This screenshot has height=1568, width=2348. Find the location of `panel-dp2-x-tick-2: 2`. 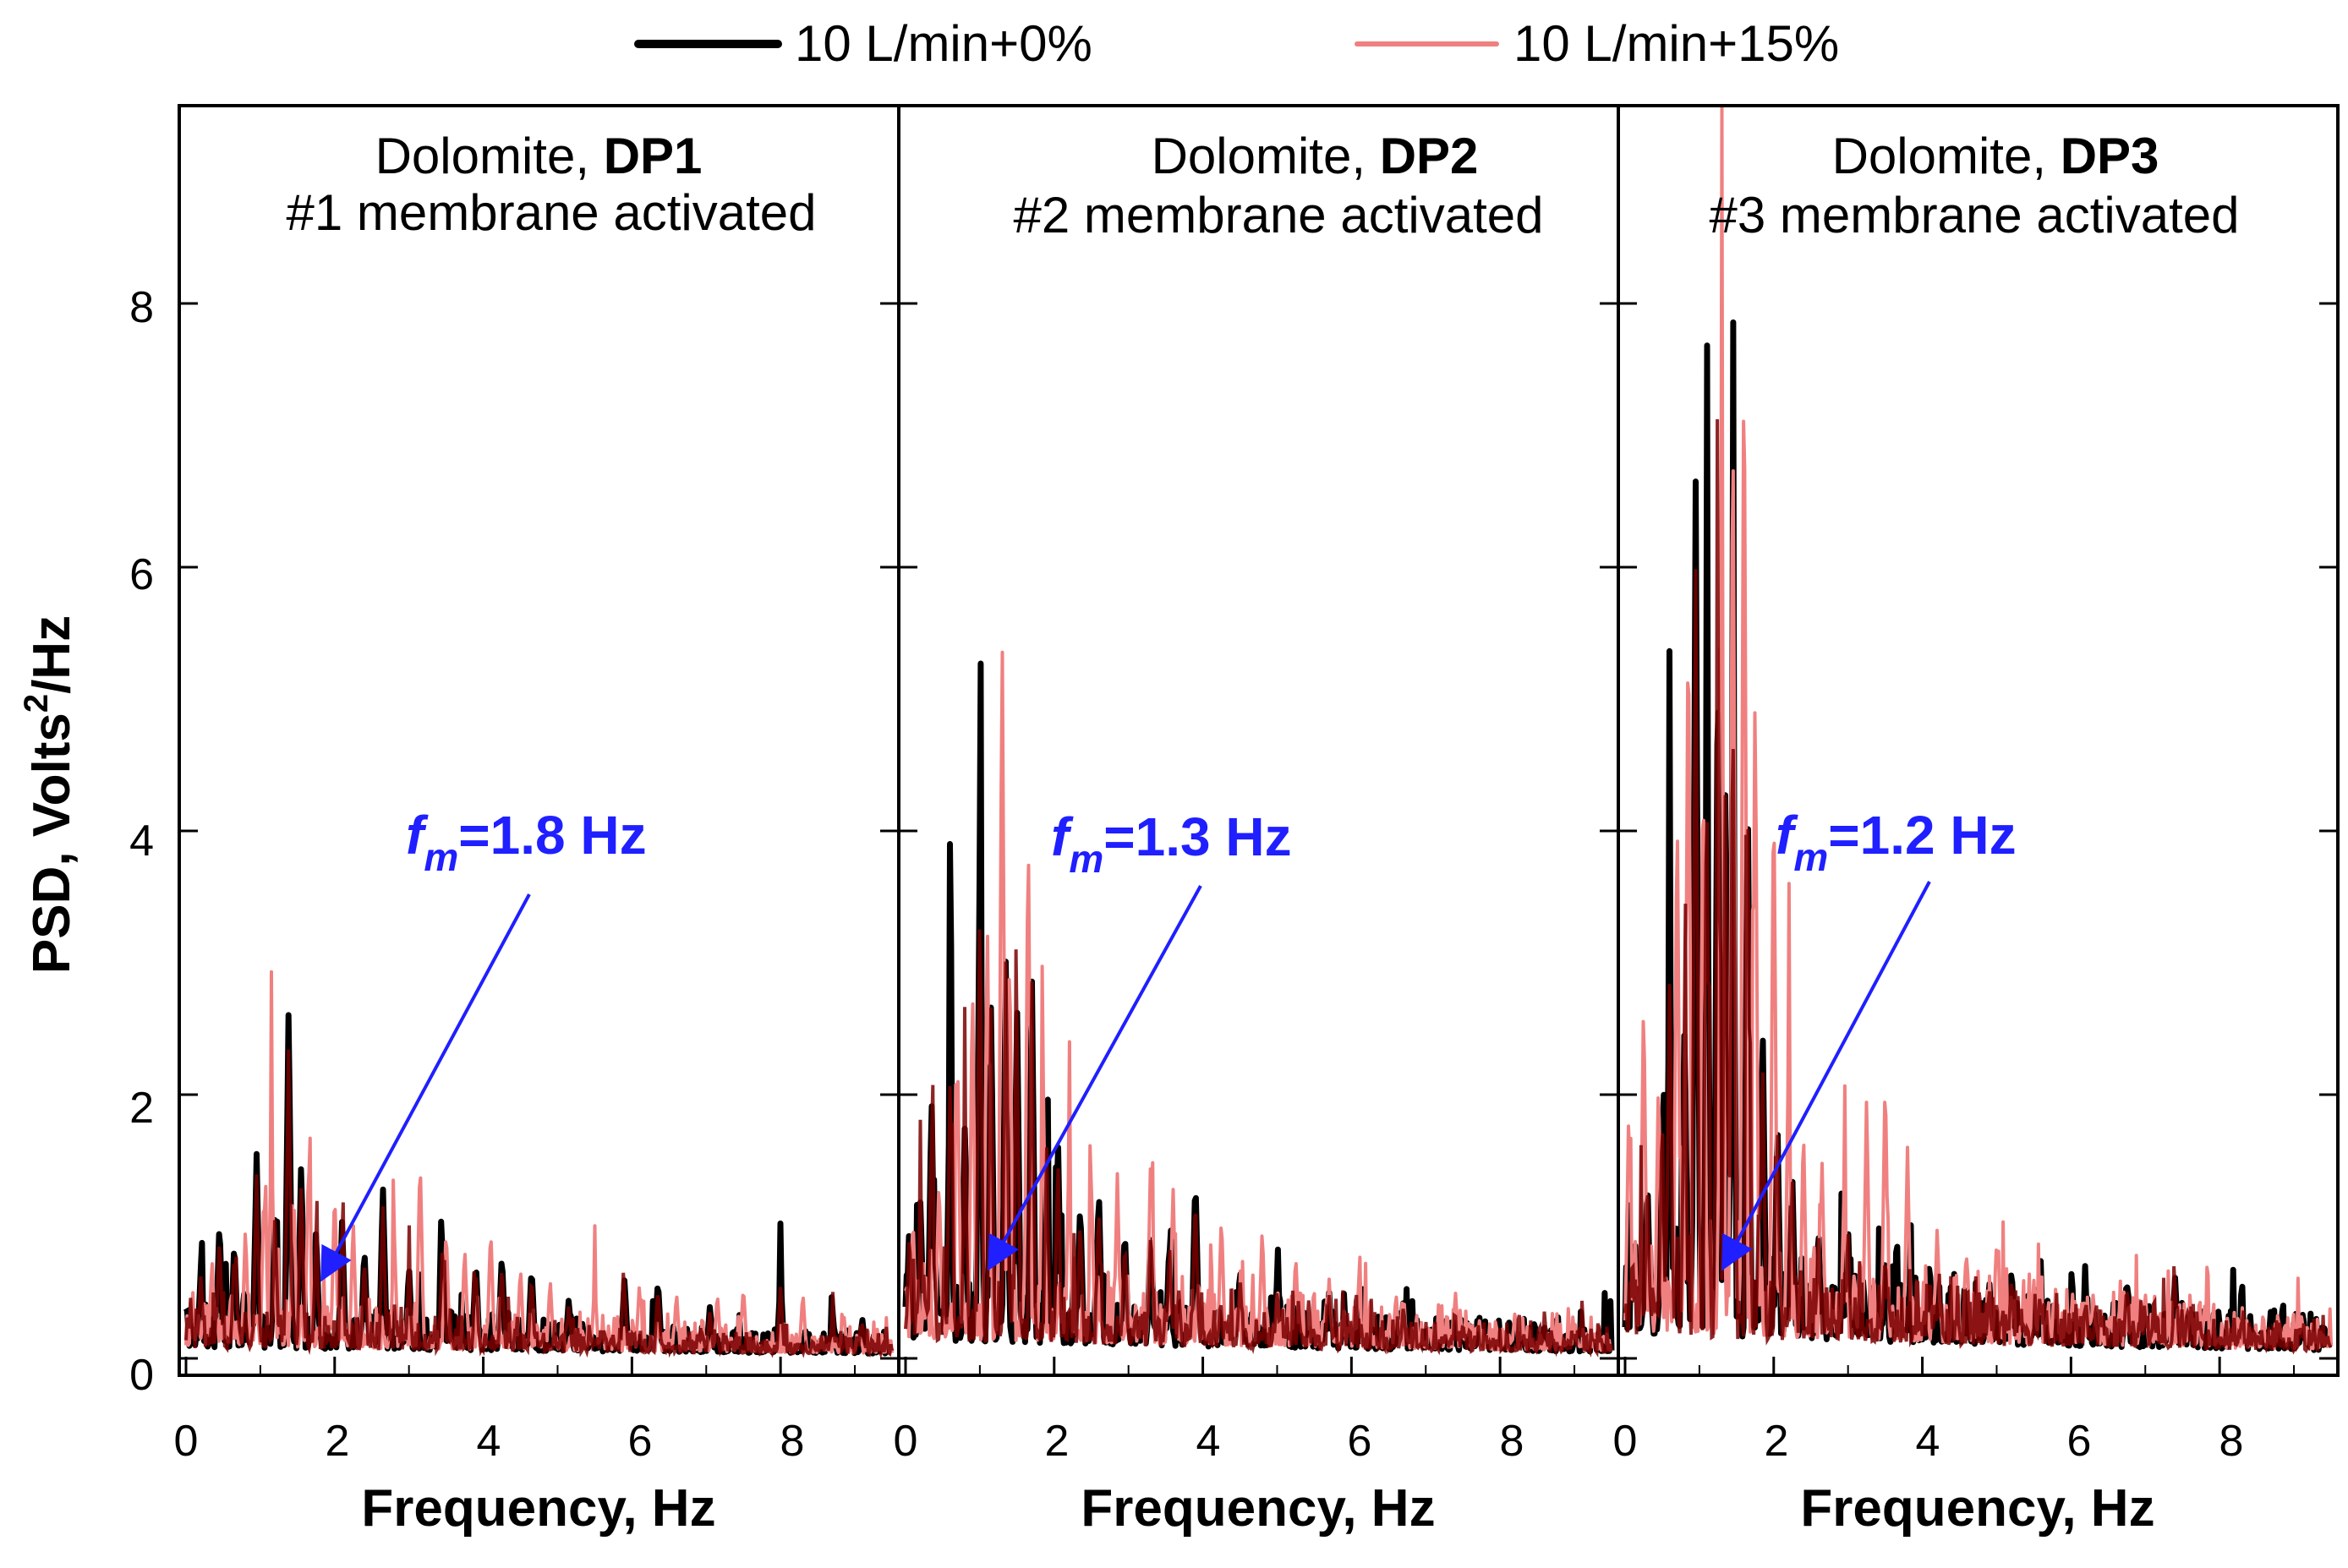

panel-dp2-x-tick-2: 2 is located at coordinates (1057, 1441).